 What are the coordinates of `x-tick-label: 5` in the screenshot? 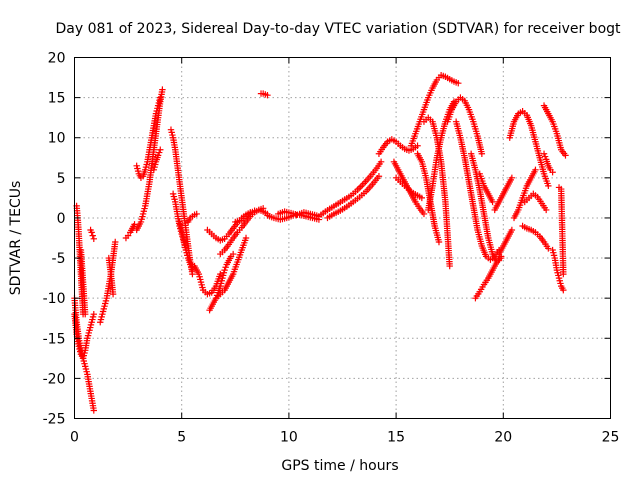 It's located at (181, 438).